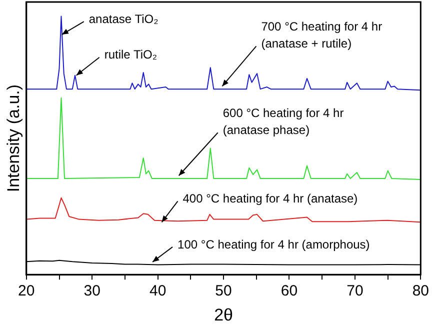 The width and height of the screenshot is (432, 328). What do you see at coordinates (321, 35) in the screenshot?
I see `annotation: 700 °C heating for 4 hr (anatase + rutile)` at bounding box center [321, 35].